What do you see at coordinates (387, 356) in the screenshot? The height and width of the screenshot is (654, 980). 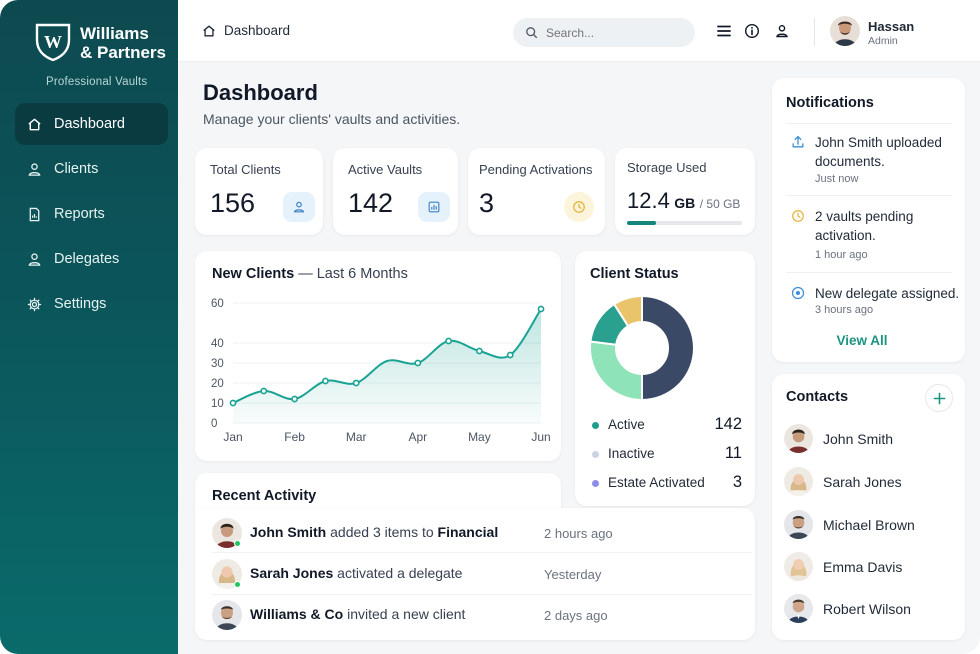 I see `series-line` at bounding box center [387, 356].